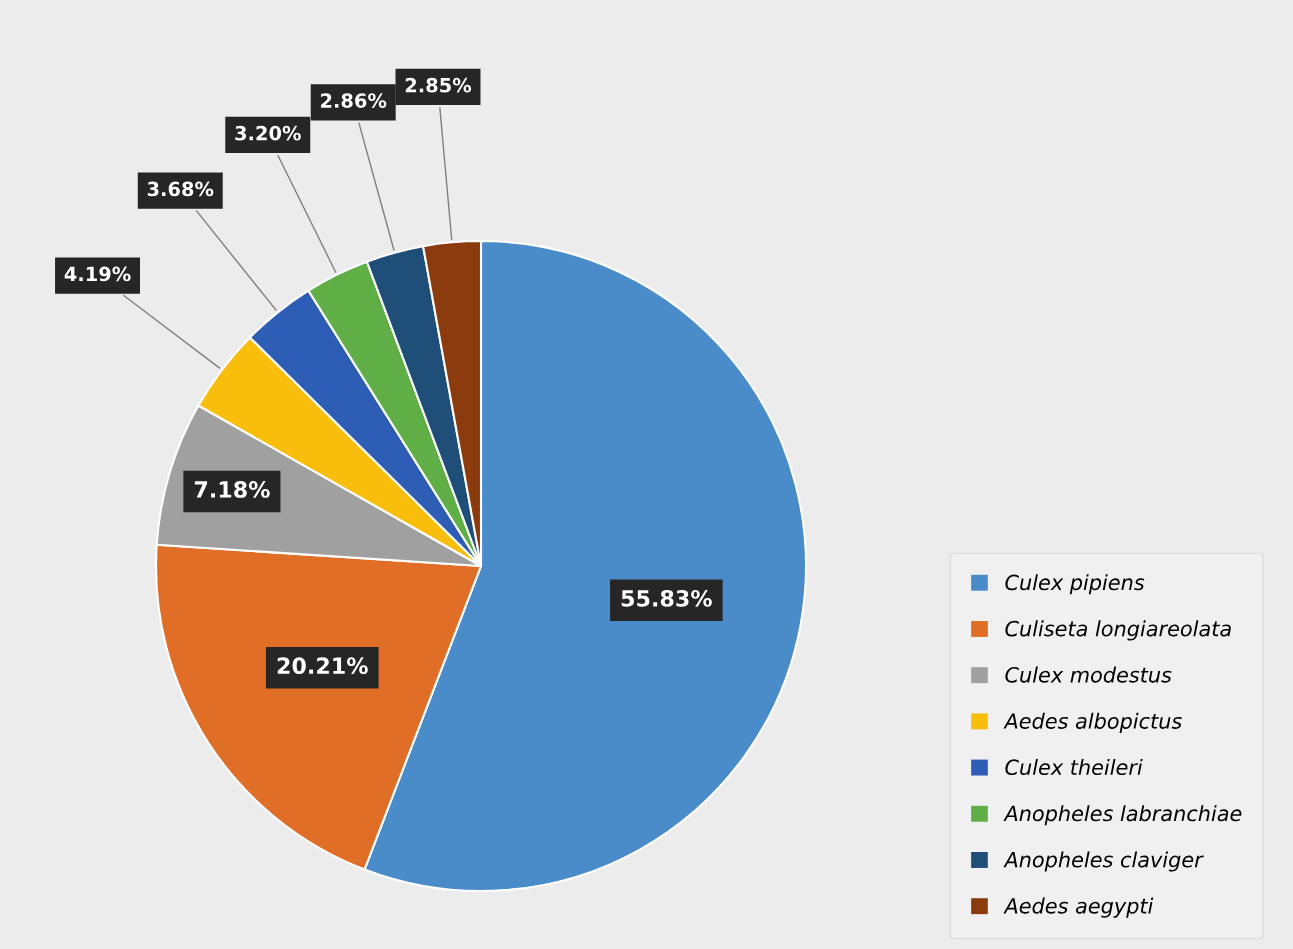  Describe the element at coordinates (438, 85) in the screenshot. I see `data-label: 2.85%` at that location.